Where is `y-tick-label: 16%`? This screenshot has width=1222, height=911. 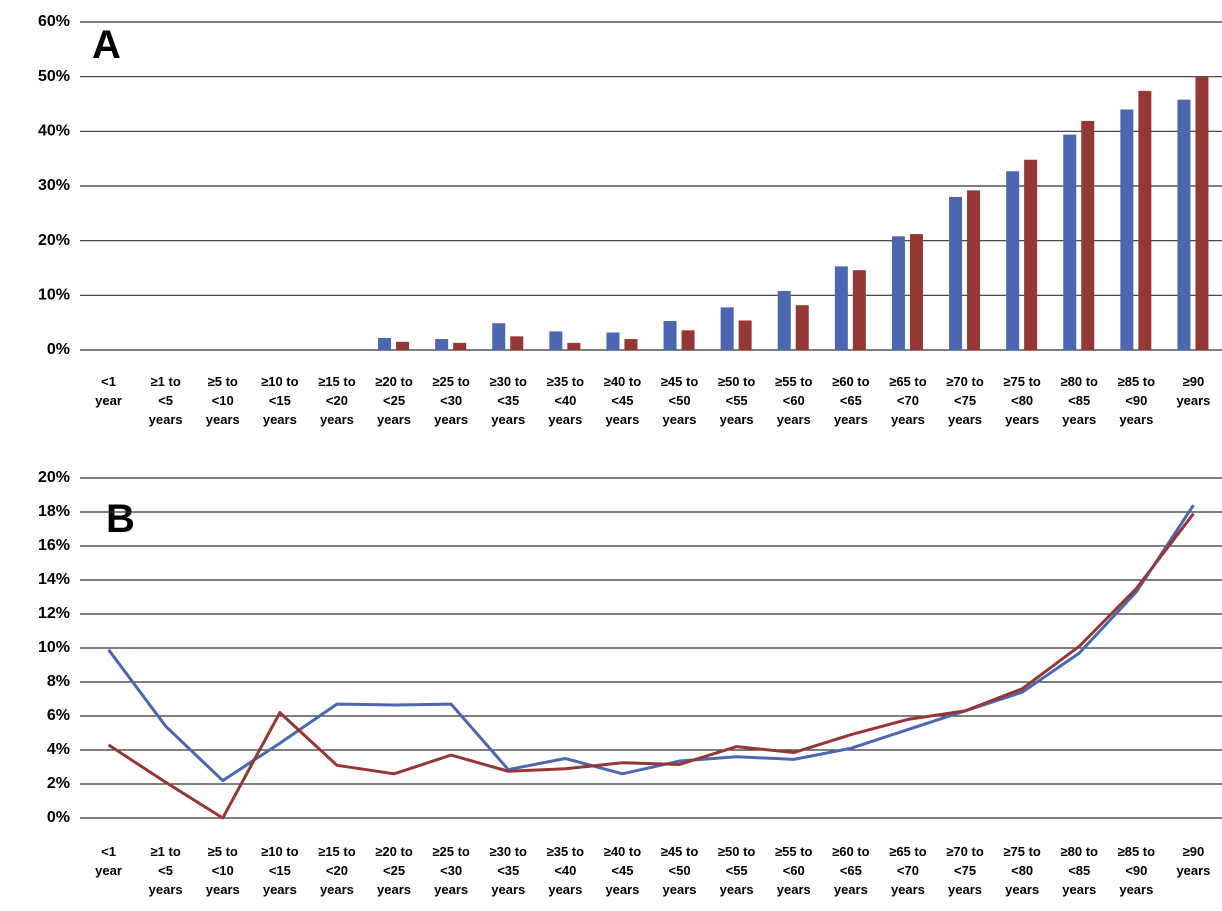
y-tick-label: 16% is located at coordinates (54, 545).